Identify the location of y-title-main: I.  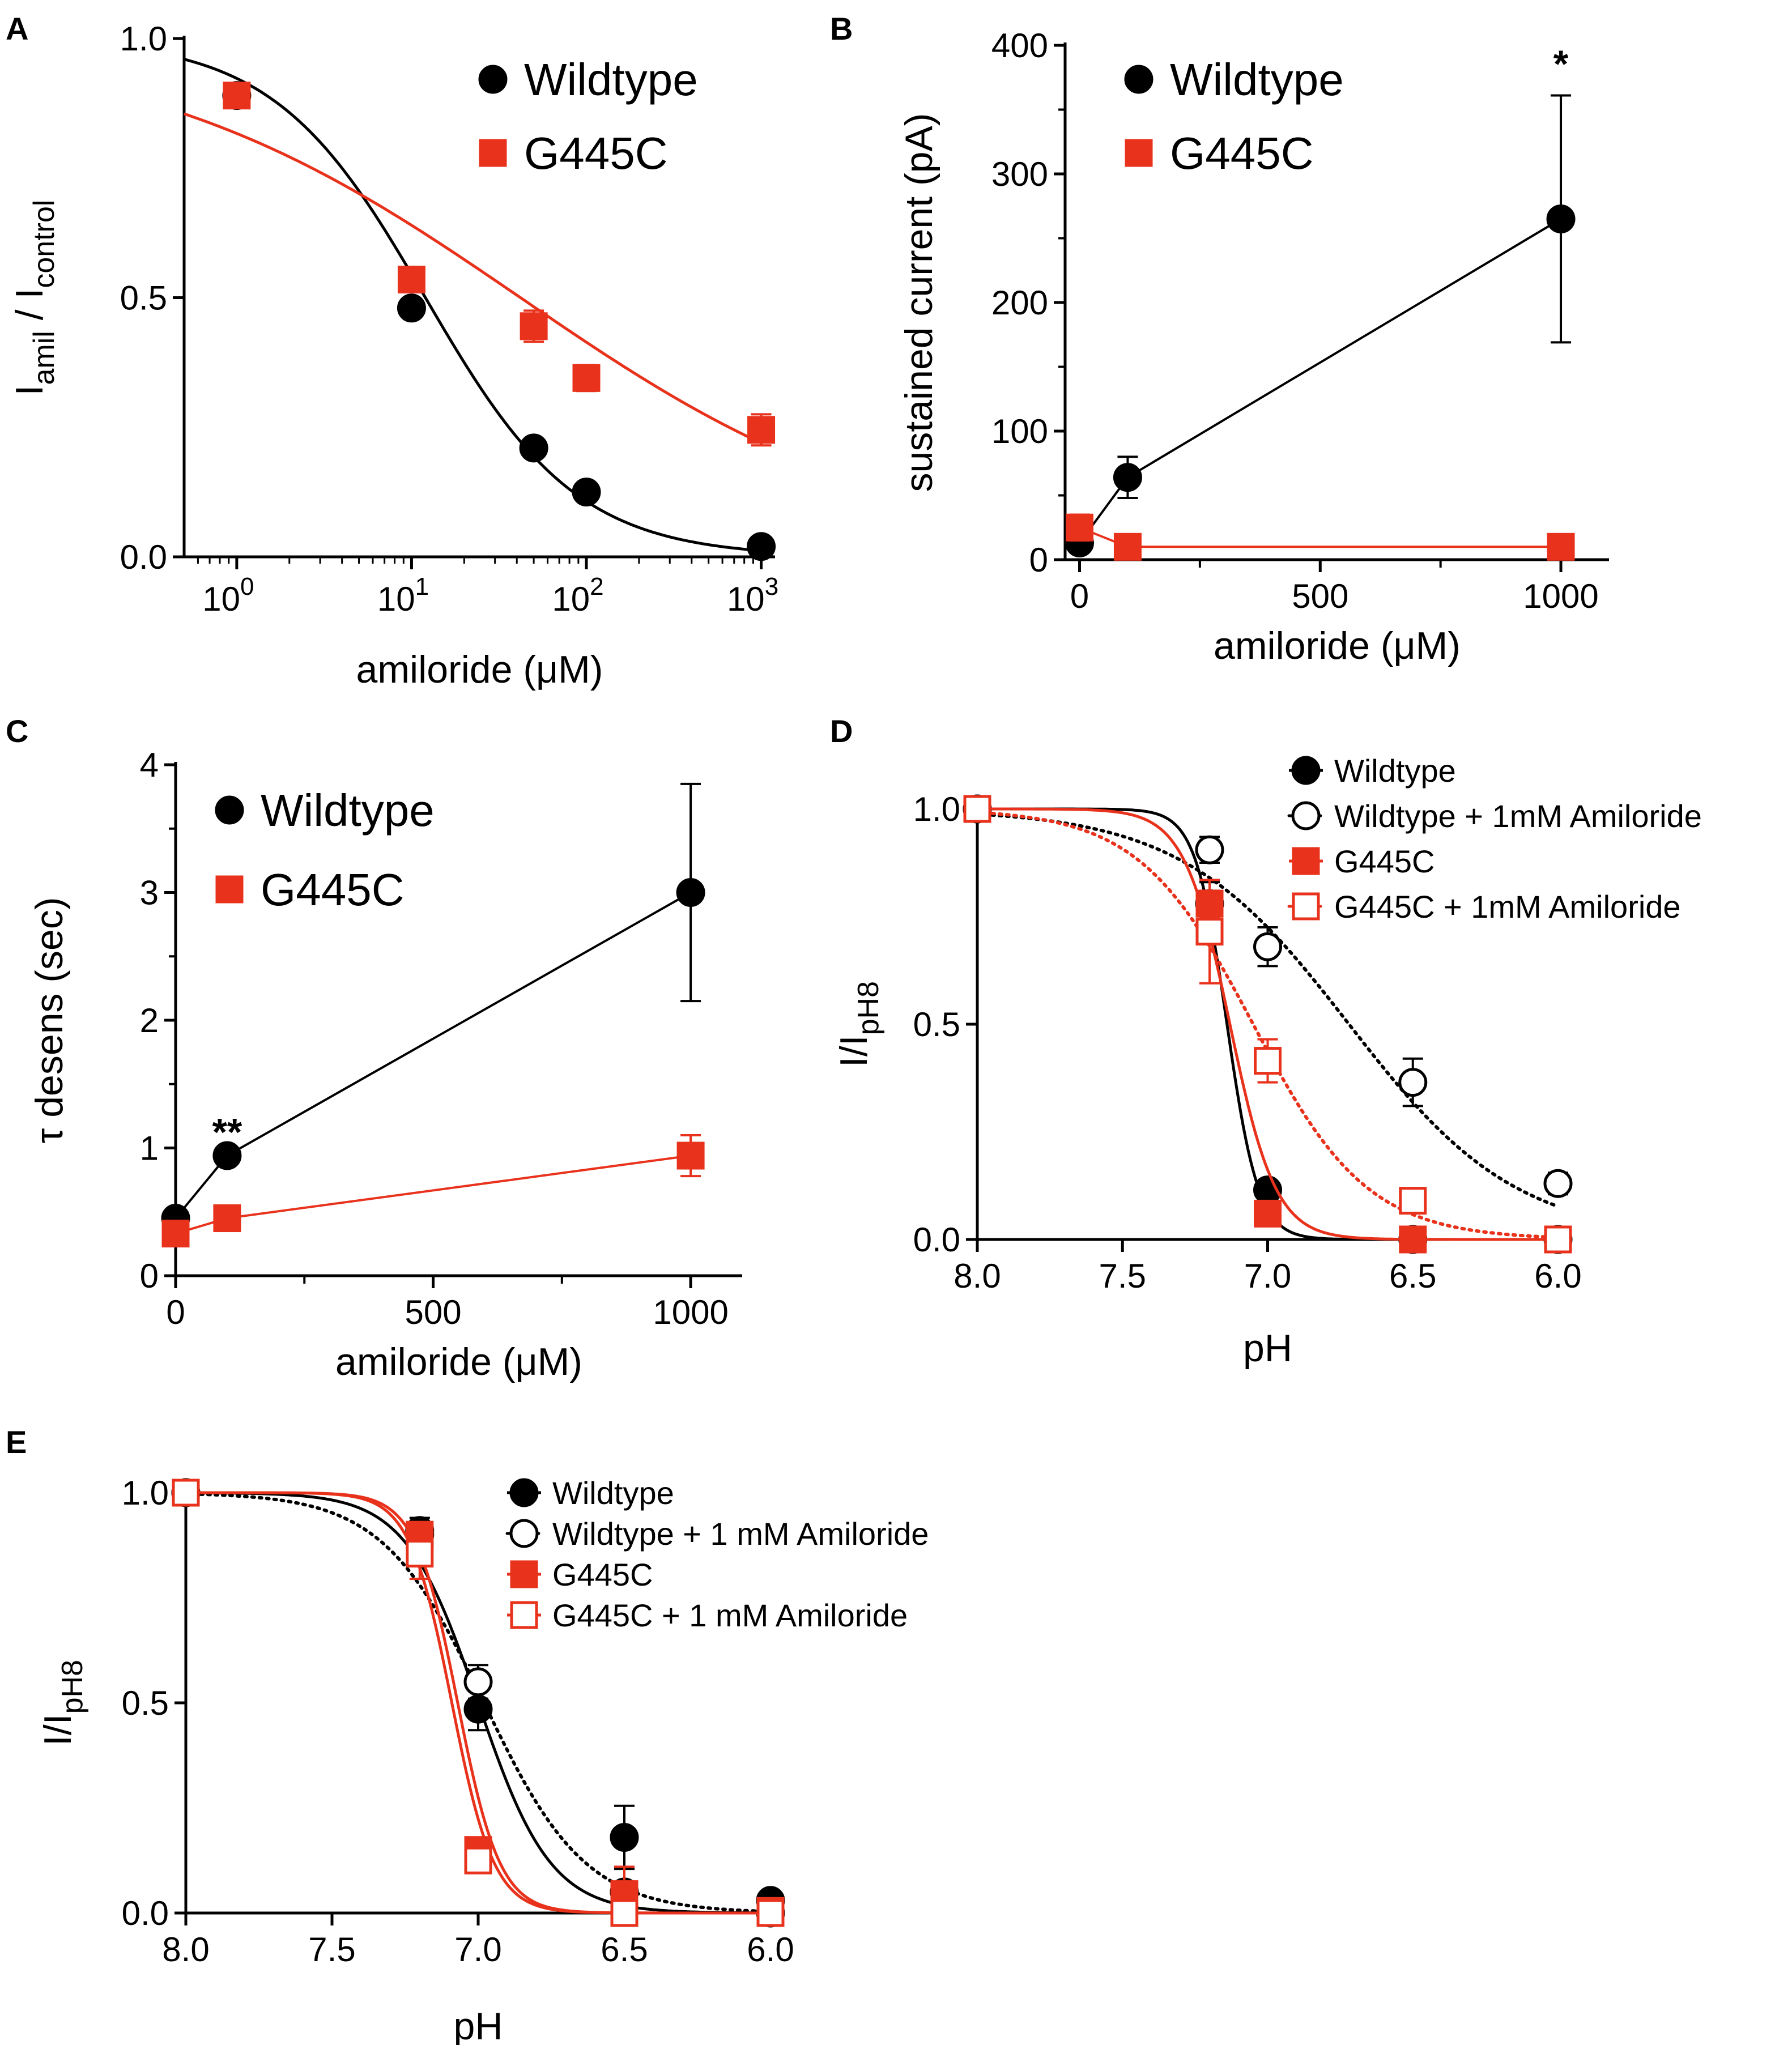
(29, 391).